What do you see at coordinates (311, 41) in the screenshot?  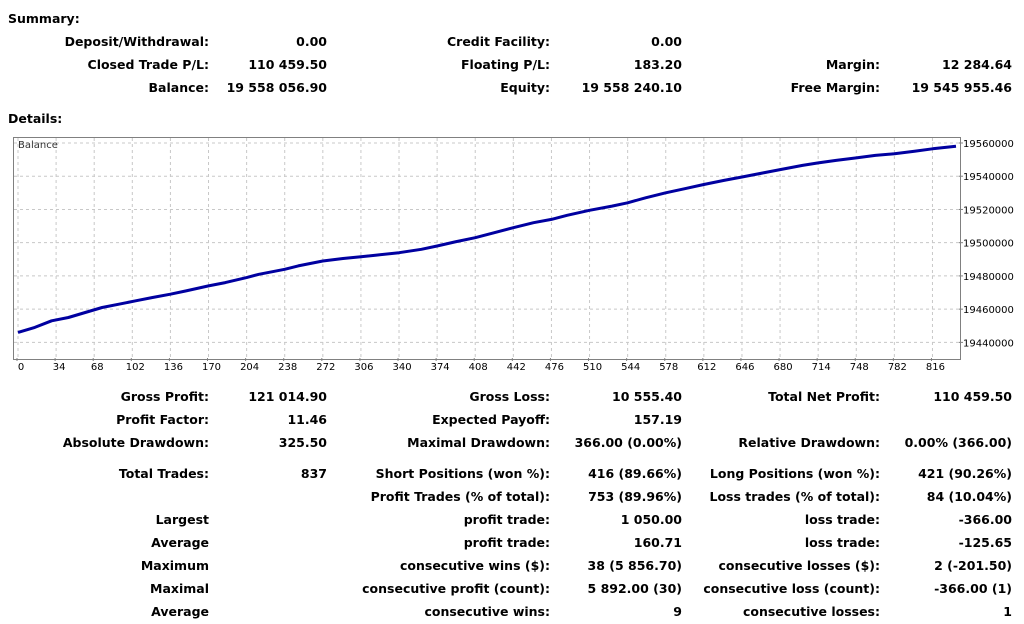 I see `deposit-value: 0.00` at bounding box center [311, 41].